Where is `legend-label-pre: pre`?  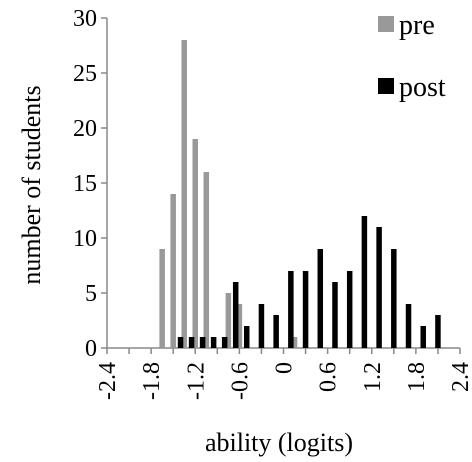
legend-label-pre: pre is located at coordinates (417, 25).